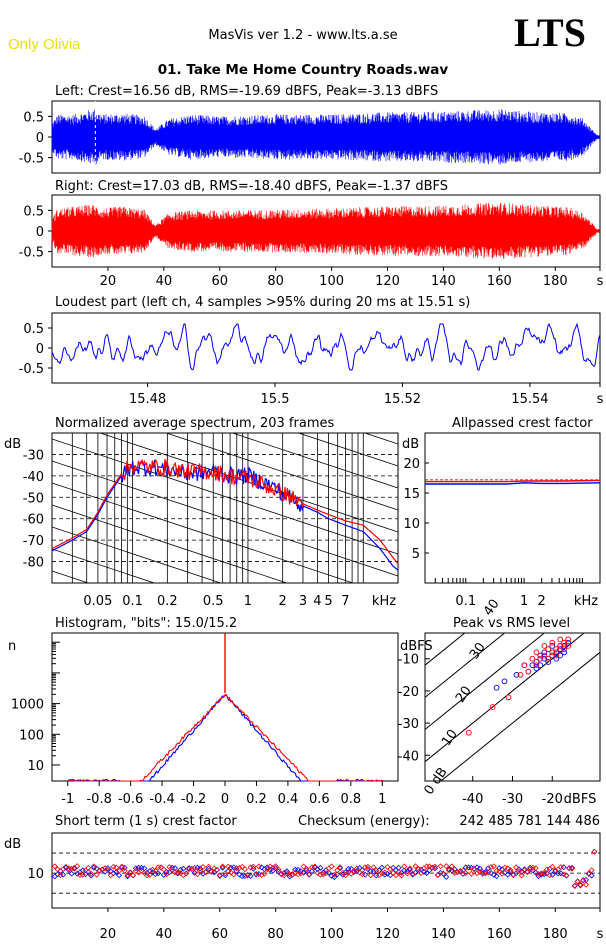  What do you see at coordinates (529, 399) in the screenshot?
I see `loudest-part-xtick-label: 15.54` at bounding box center [529, 399].